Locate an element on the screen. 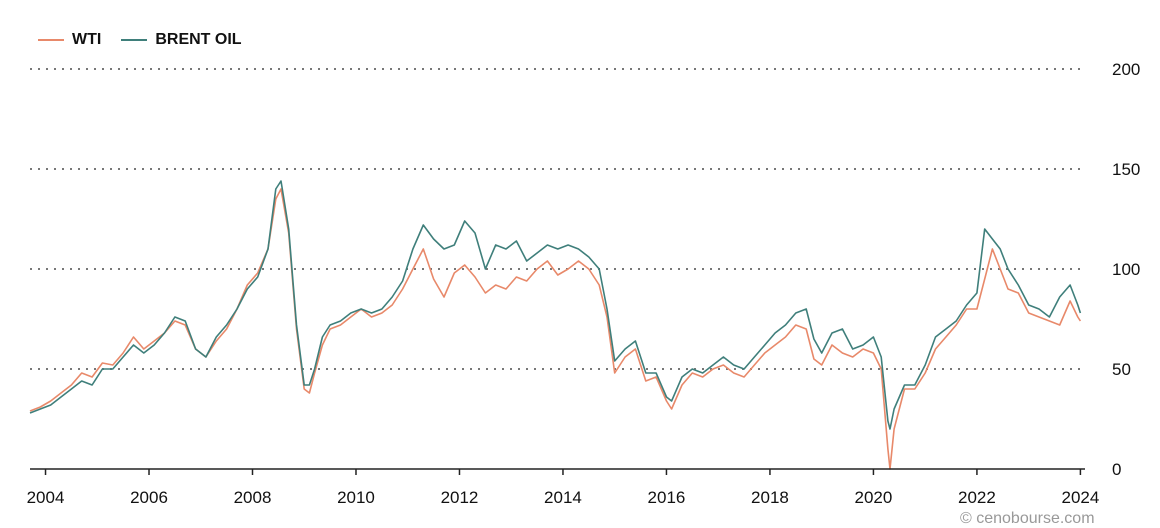 The width and height of the screenshot is (1160, 528). x-tick-label: 2010 is located at coordinates (356, 497).